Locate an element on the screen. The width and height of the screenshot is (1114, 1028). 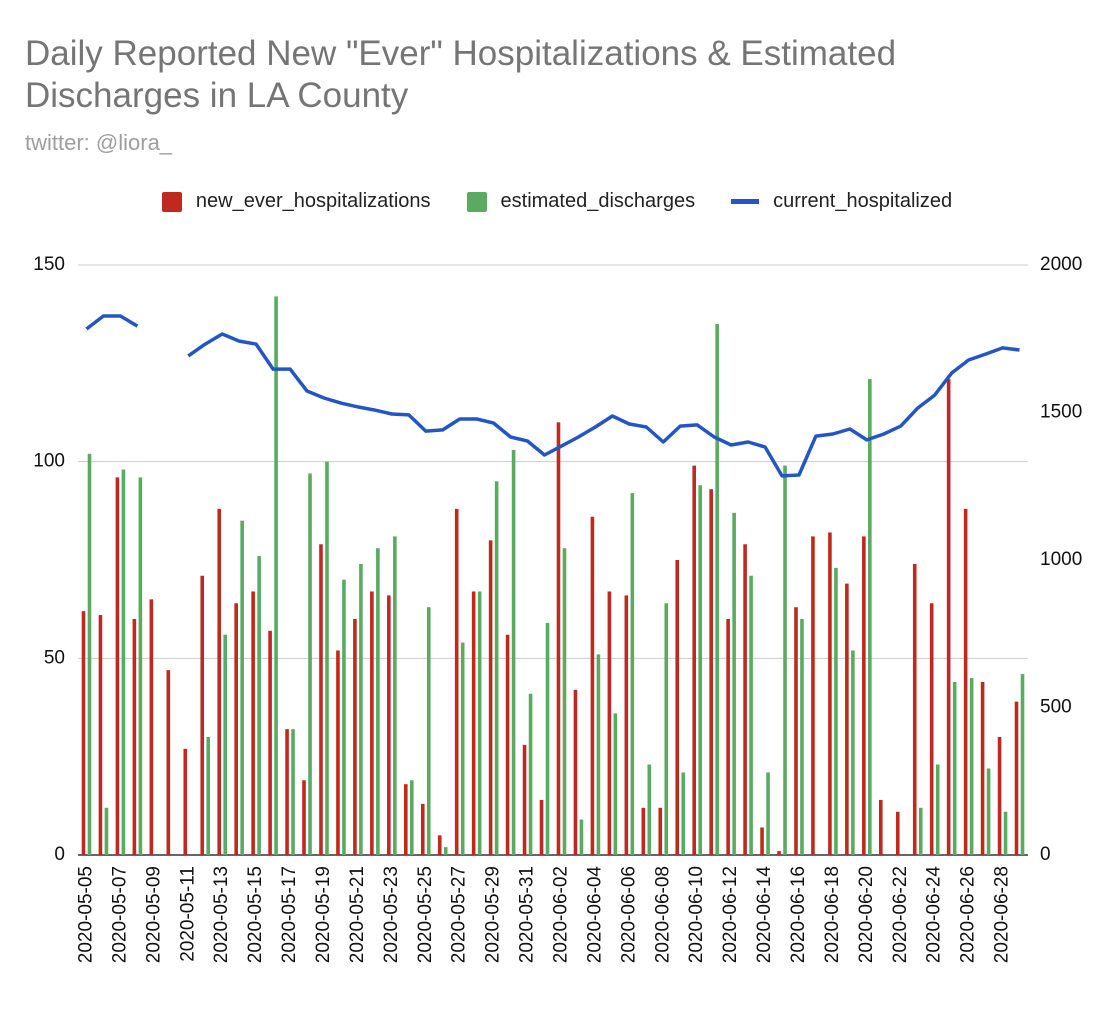
x-tick-label: 2020-05-27 is located at coordinates (459, 914).